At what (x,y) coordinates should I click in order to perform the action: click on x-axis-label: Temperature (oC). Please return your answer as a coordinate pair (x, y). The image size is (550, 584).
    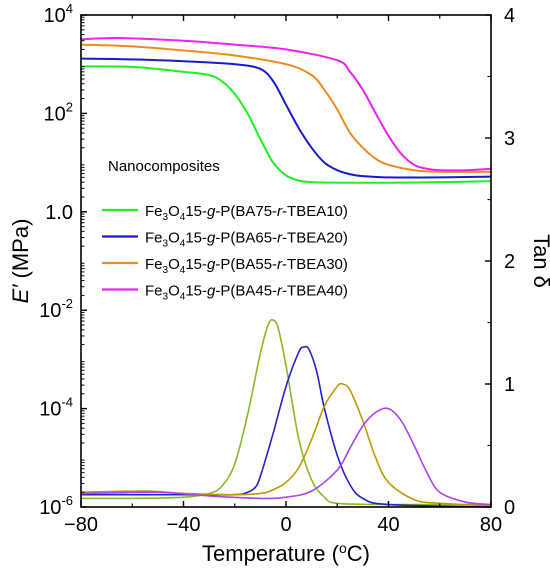
    Looking at the image, I should click on (286, 553).